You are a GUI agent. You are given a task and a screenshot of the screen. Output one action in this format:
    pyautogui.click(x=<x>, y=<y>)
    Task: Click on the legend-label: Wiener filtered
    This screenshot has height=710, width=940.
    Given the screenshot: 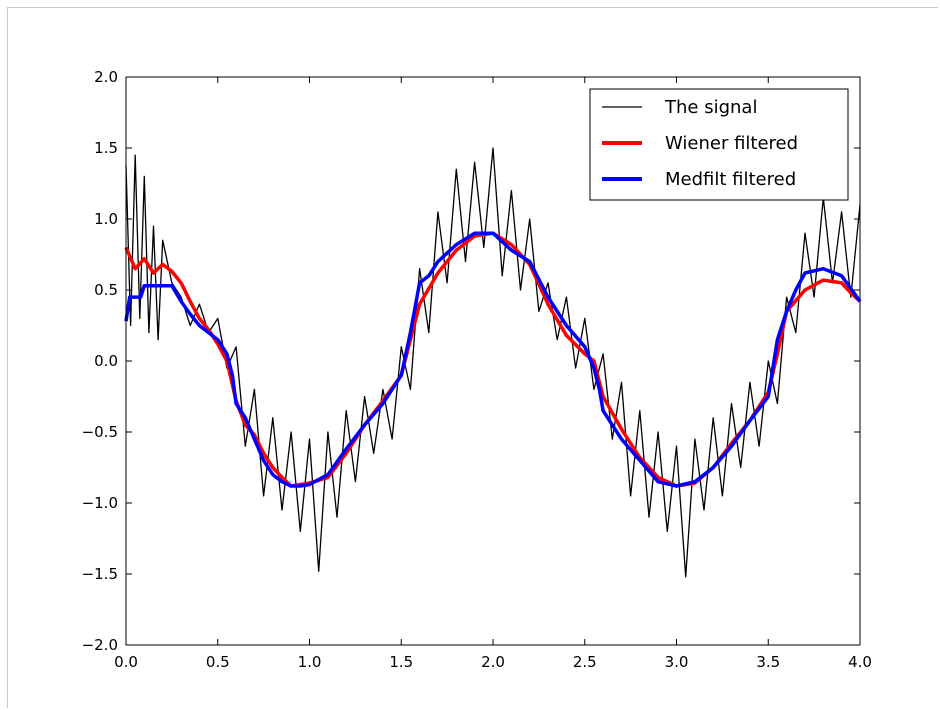 What is the action you would take?
    pyautogui.click(x=731, y=143)
    